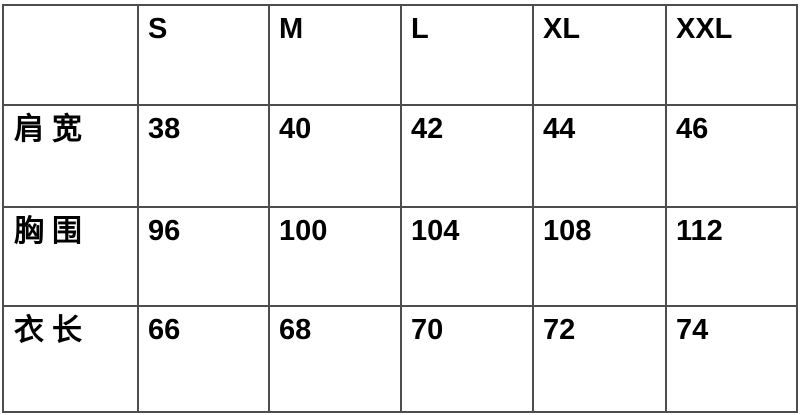 Image resolution: width=800 pixels, height=415 pixels. I want to click on column-header-xxl: XXL, so click(731, 55).